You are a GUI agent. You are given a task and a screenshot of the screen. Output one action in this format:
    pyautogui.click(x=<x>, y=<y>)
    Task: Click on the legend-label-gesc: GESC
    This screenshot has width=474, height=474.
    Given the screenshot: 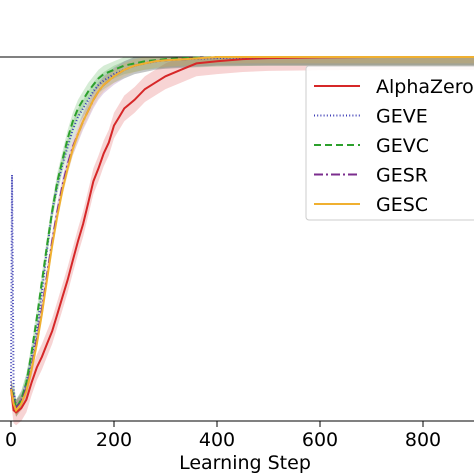 What is the action you would take?
    pyautogui.click(x=402, y=205)
    